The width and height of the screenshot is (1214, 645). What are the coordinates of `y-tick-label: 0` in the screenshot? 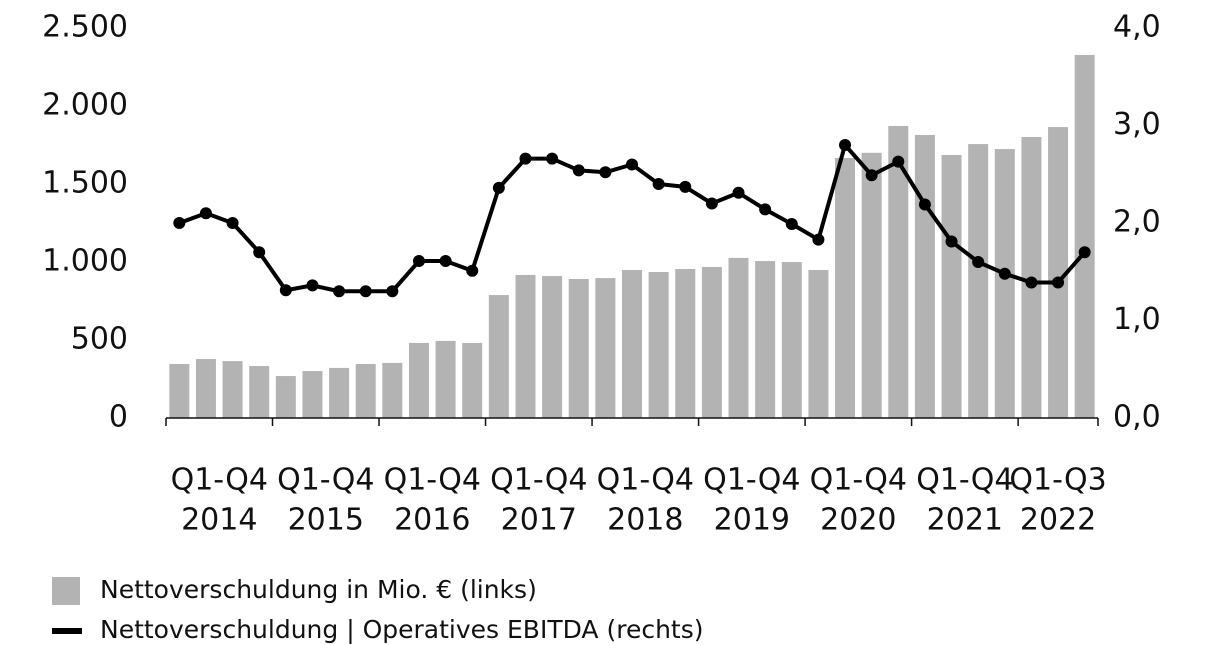 It's located at (118, 417).